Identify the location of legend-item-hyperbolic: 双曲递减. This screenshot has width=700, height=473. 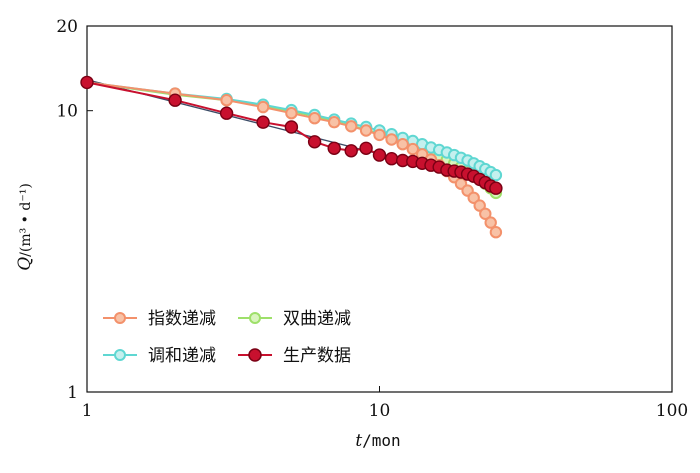
(294, 319).